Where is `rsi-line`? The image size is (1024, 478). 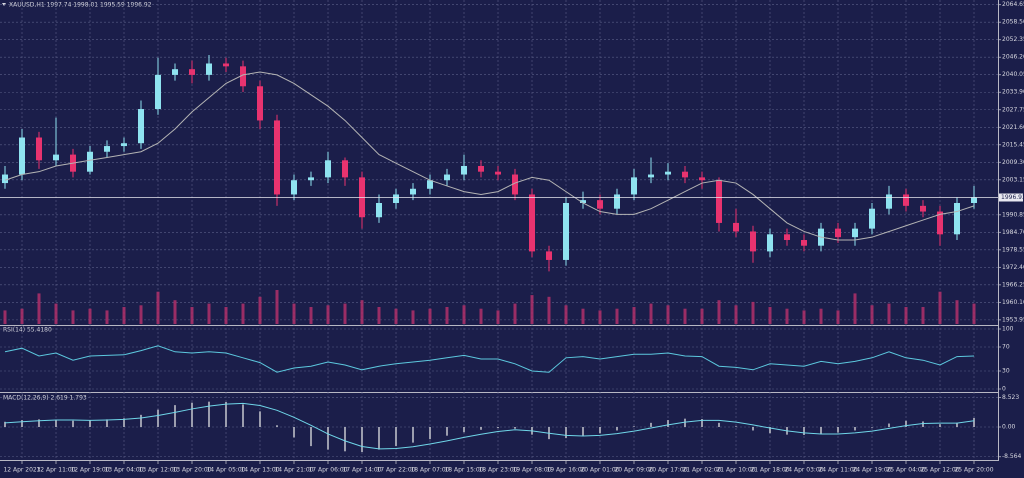
rsi-line is located at coordinates (489, 359).